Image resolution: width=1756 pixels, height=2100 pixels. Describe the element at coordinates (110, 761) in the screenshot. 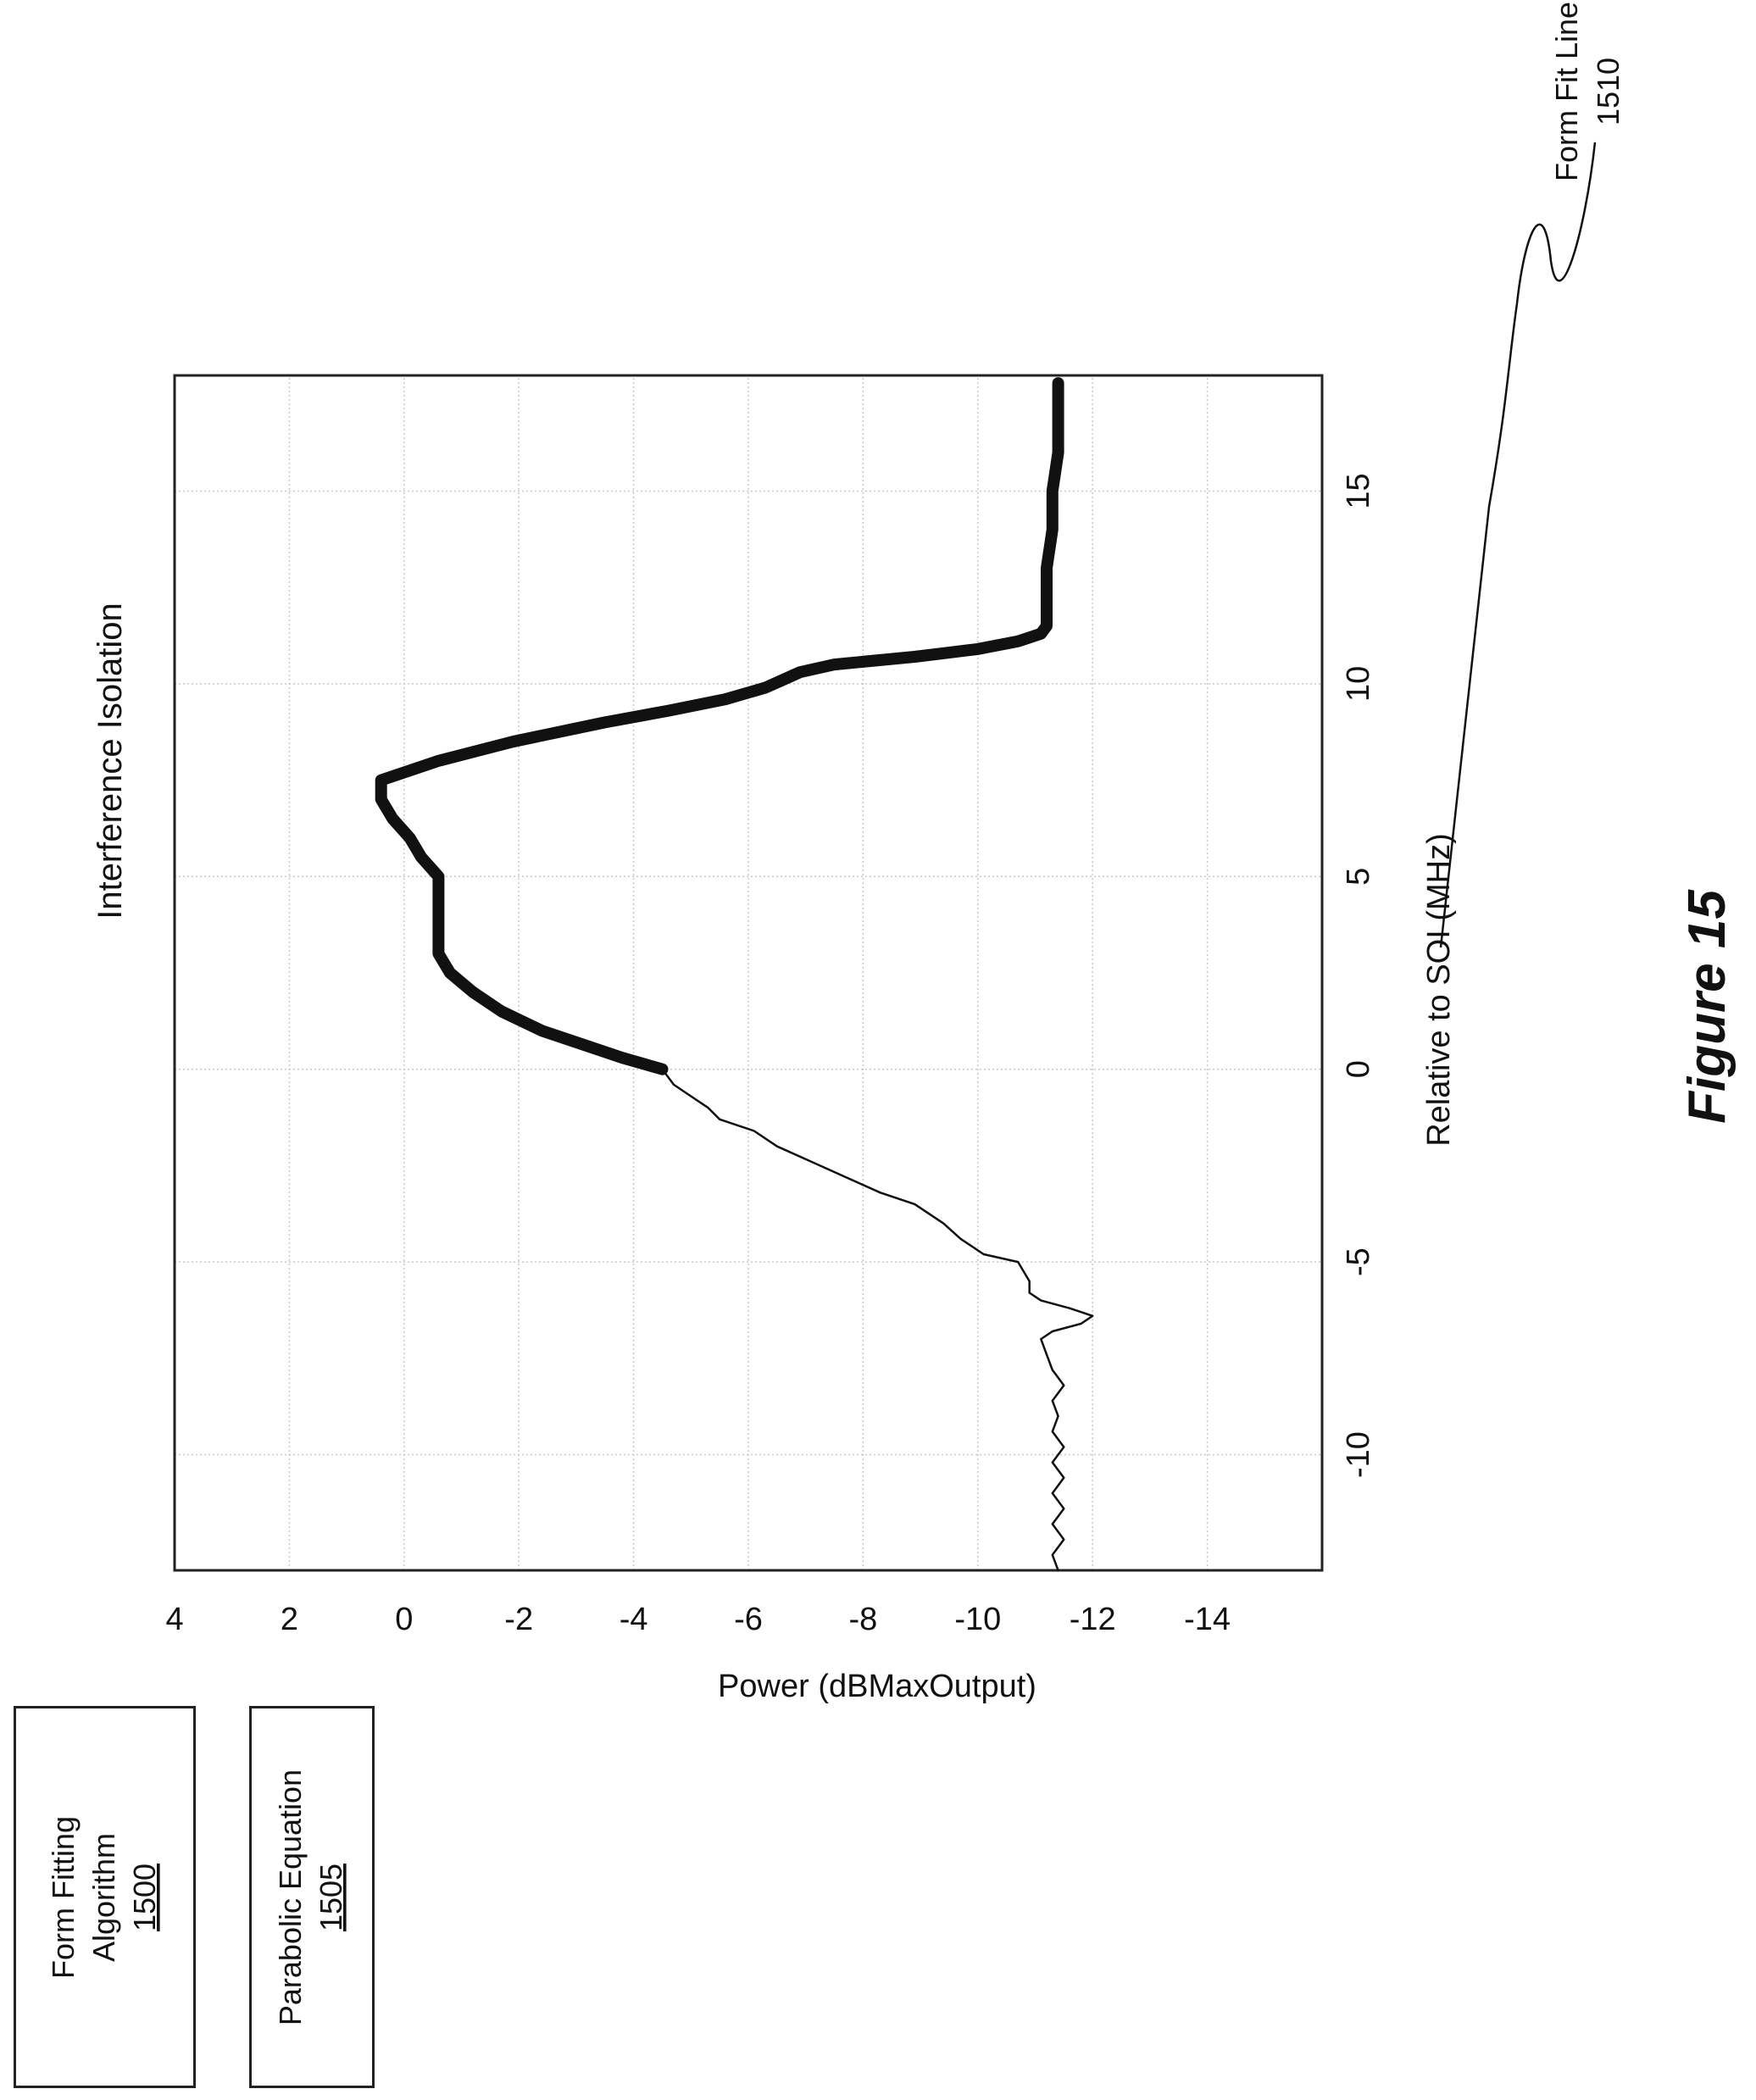

I see `chart-title: Interference Isolation` at that location.